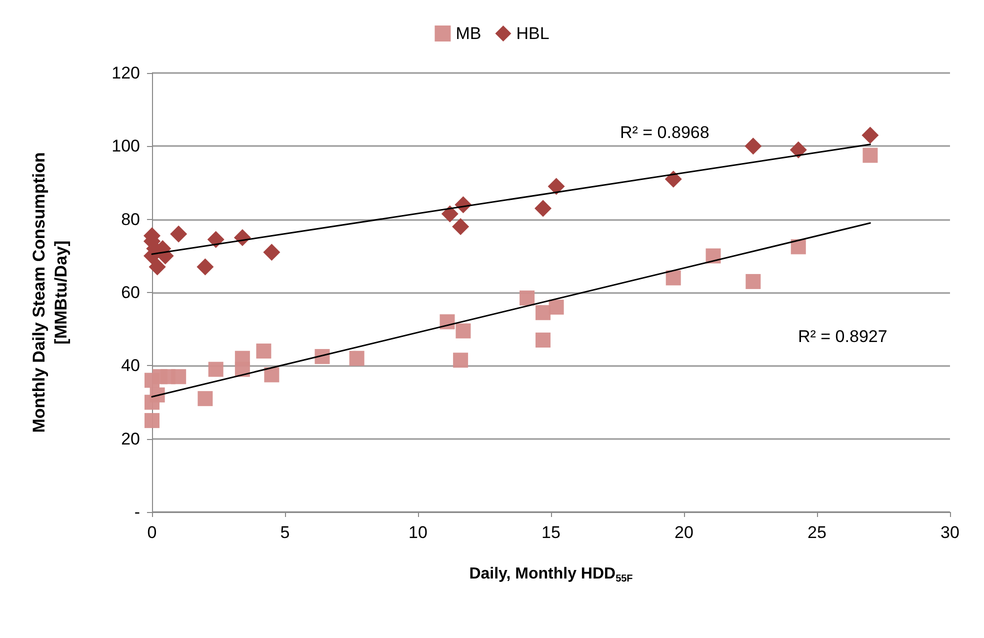  I want to click on x-tick-label: 10, so click(418, 532).